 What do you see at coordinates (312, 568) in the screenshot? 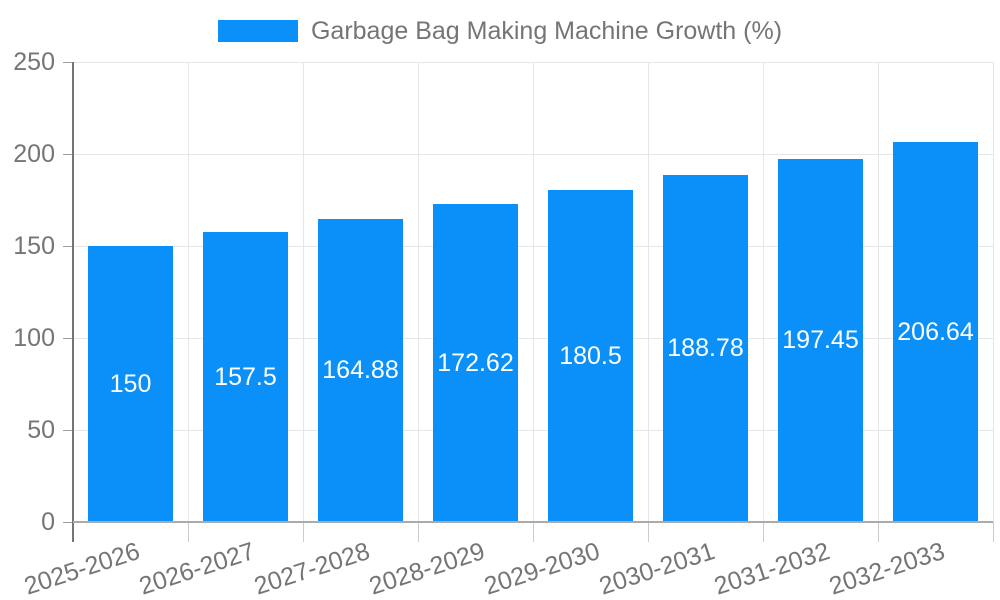
I see `x-axis-tick-label: 2027-2028` at bounding box center [312, 568].